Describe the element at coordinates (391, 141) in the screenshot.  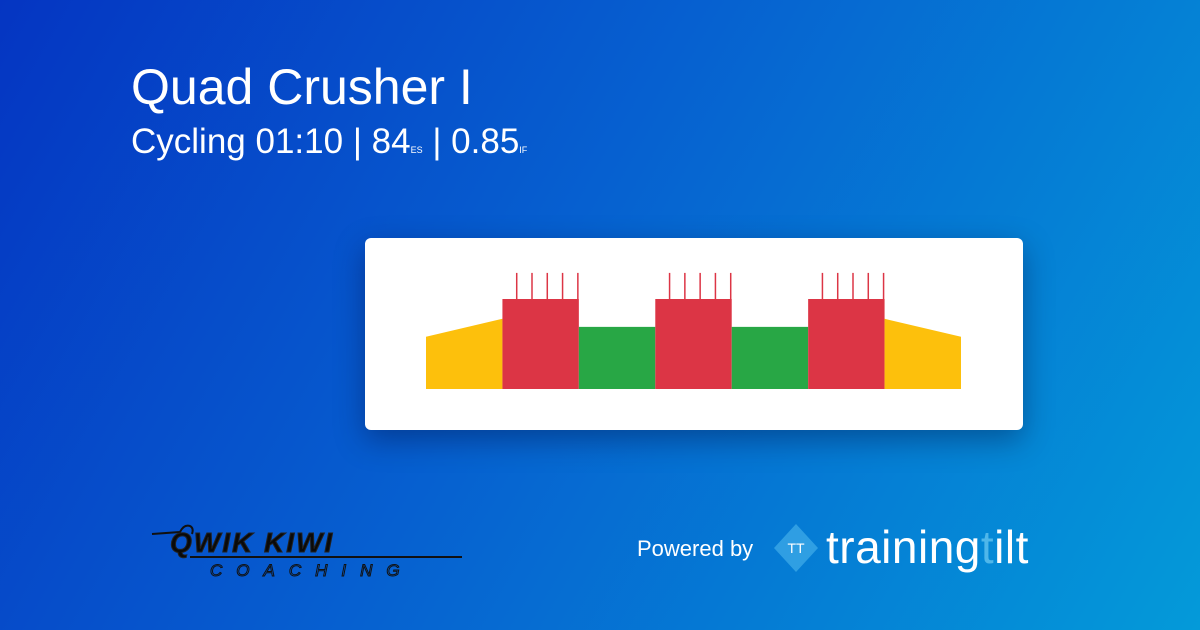
I see `es-value: 84` at that location.